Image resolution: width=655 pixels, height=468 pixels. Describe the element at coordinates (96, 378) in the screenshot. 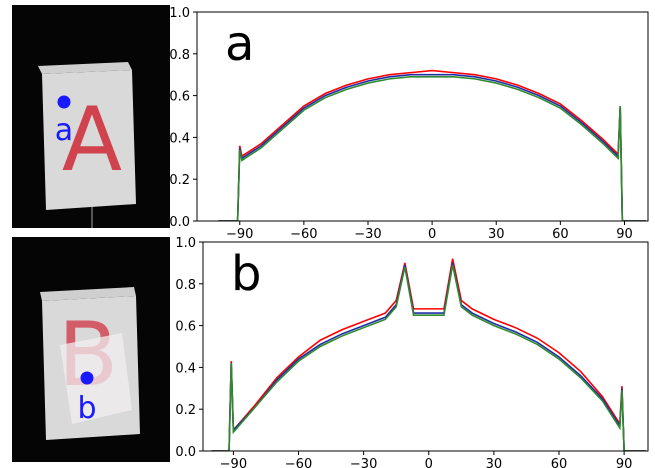

I see `paper-sheet` at that location.